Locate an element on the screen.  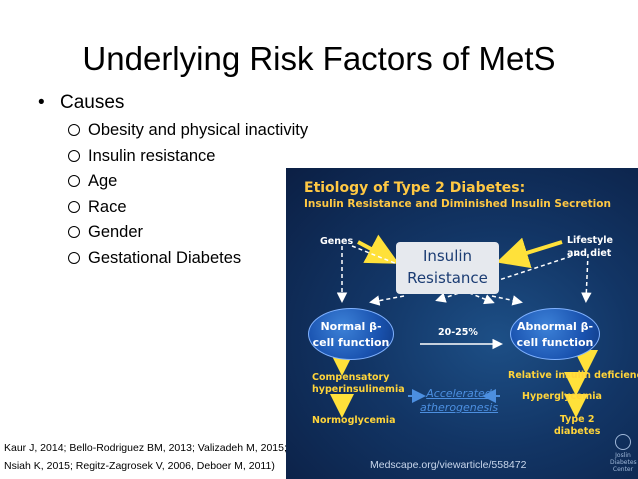
list-item: Gender is located at coordinates (188, 233).